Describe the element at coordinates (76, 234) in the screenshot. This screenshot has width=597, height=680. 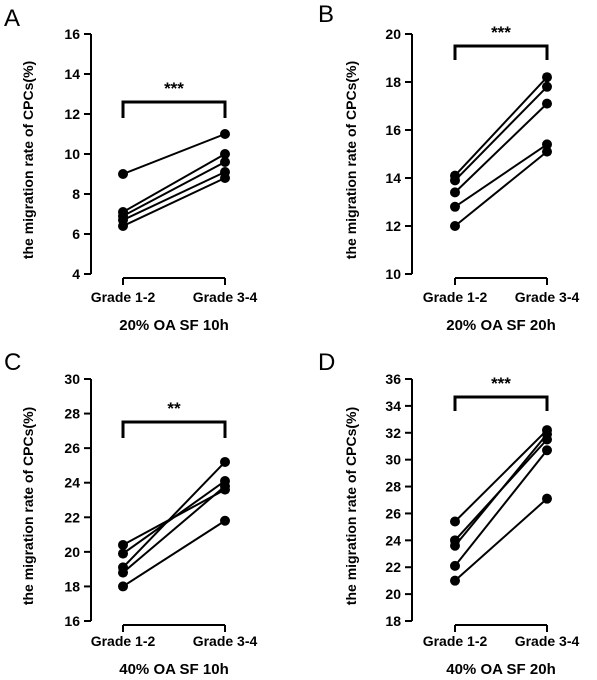
I see `y-tick-label: 6` at that location.